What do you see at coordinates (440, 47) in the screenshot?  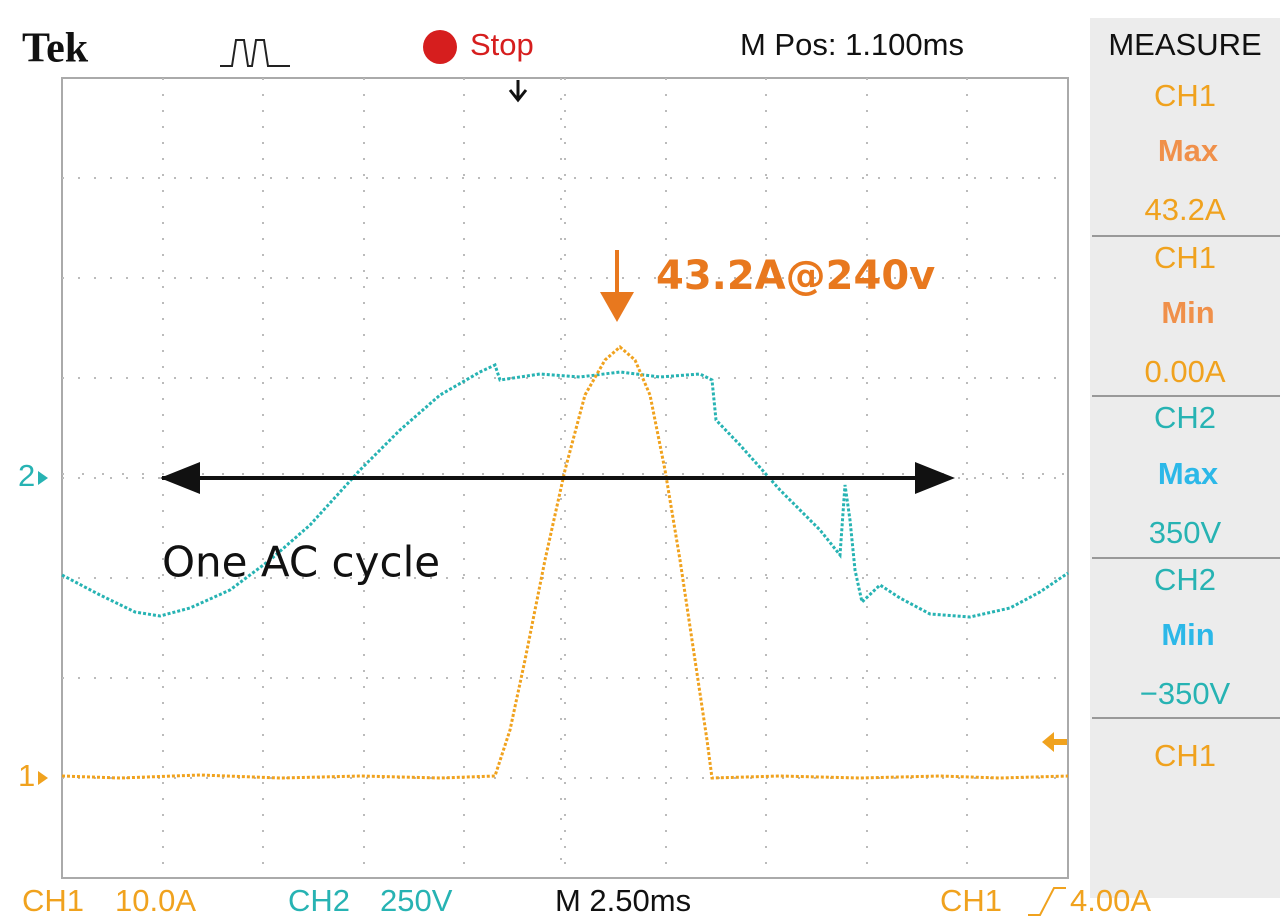 I see `stop-icon` at bounding box center [440, 47].